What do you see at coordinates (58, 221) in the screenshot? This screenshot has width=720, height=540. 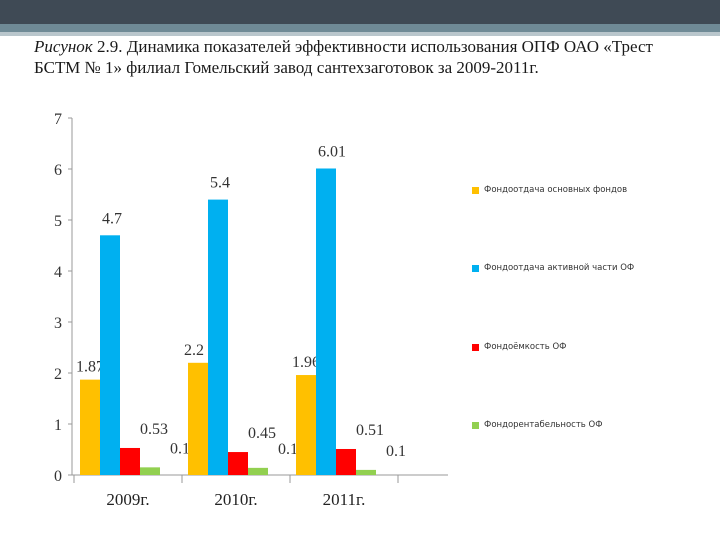 I see `y-tick-label: 5` at bounding box center [58, 221].